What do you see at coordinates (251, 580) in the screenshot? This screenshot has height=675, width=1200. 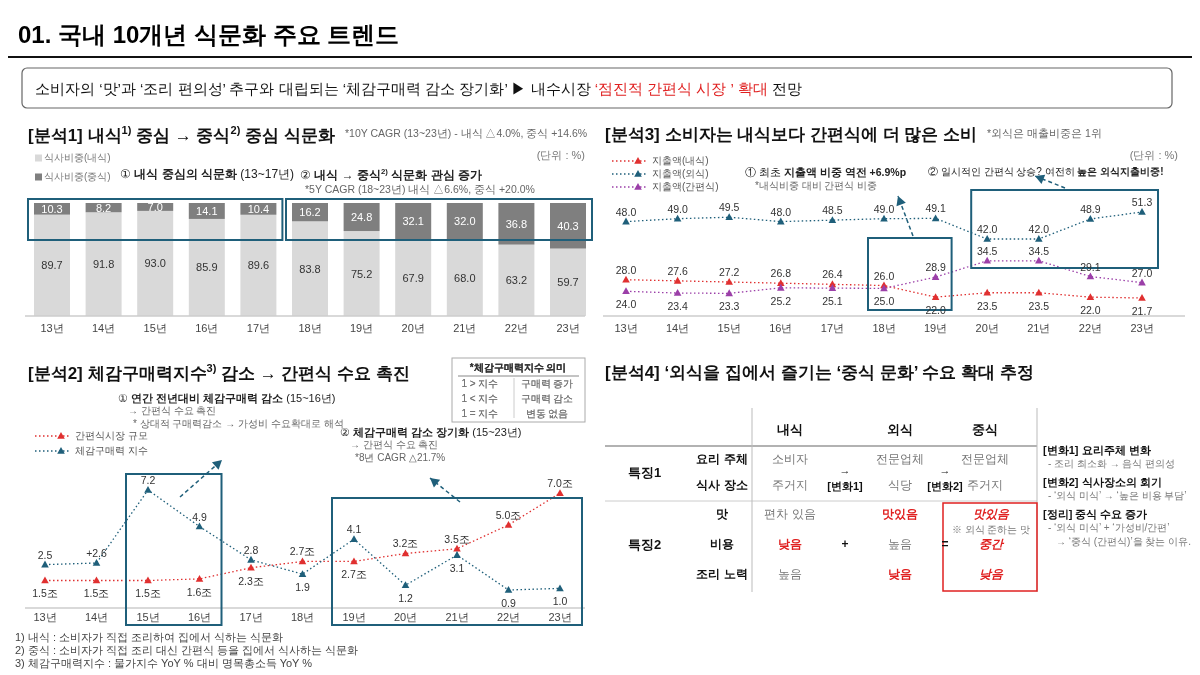 I see `data-label: 2.3조` at bounding box center [251, 580].